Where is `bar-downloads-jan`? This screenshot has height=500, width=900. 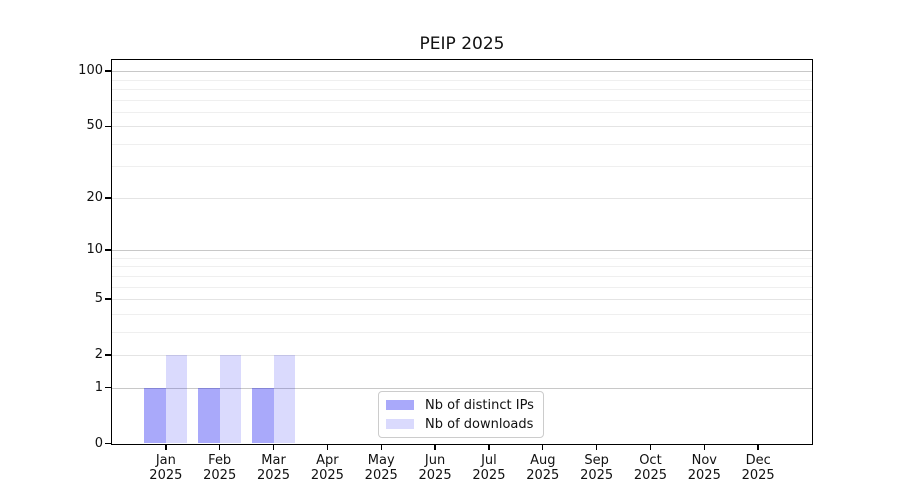
bar-downloads-jan is located at coordinates (176, 399).